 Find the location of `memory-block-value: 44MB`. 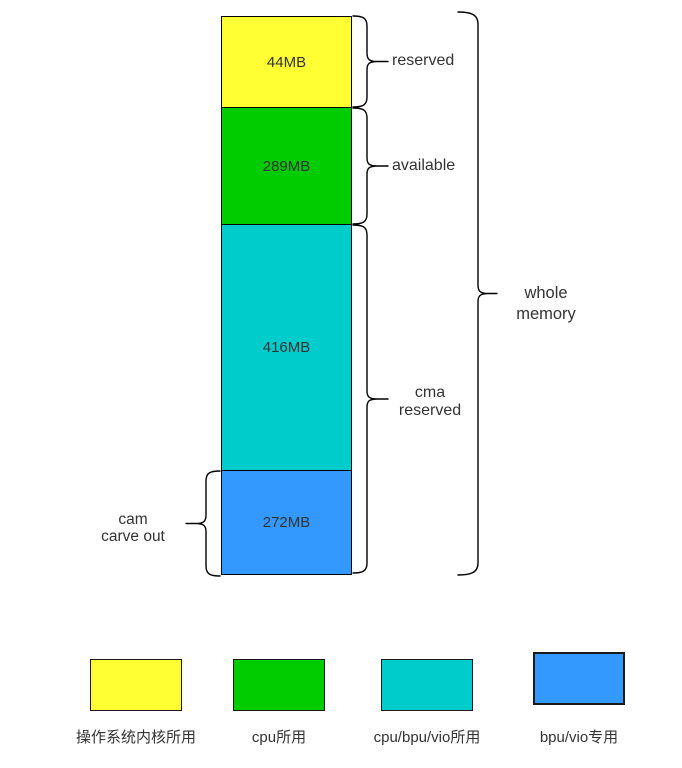

memory-block-value: 44MB is located at coordinates (286, 62).